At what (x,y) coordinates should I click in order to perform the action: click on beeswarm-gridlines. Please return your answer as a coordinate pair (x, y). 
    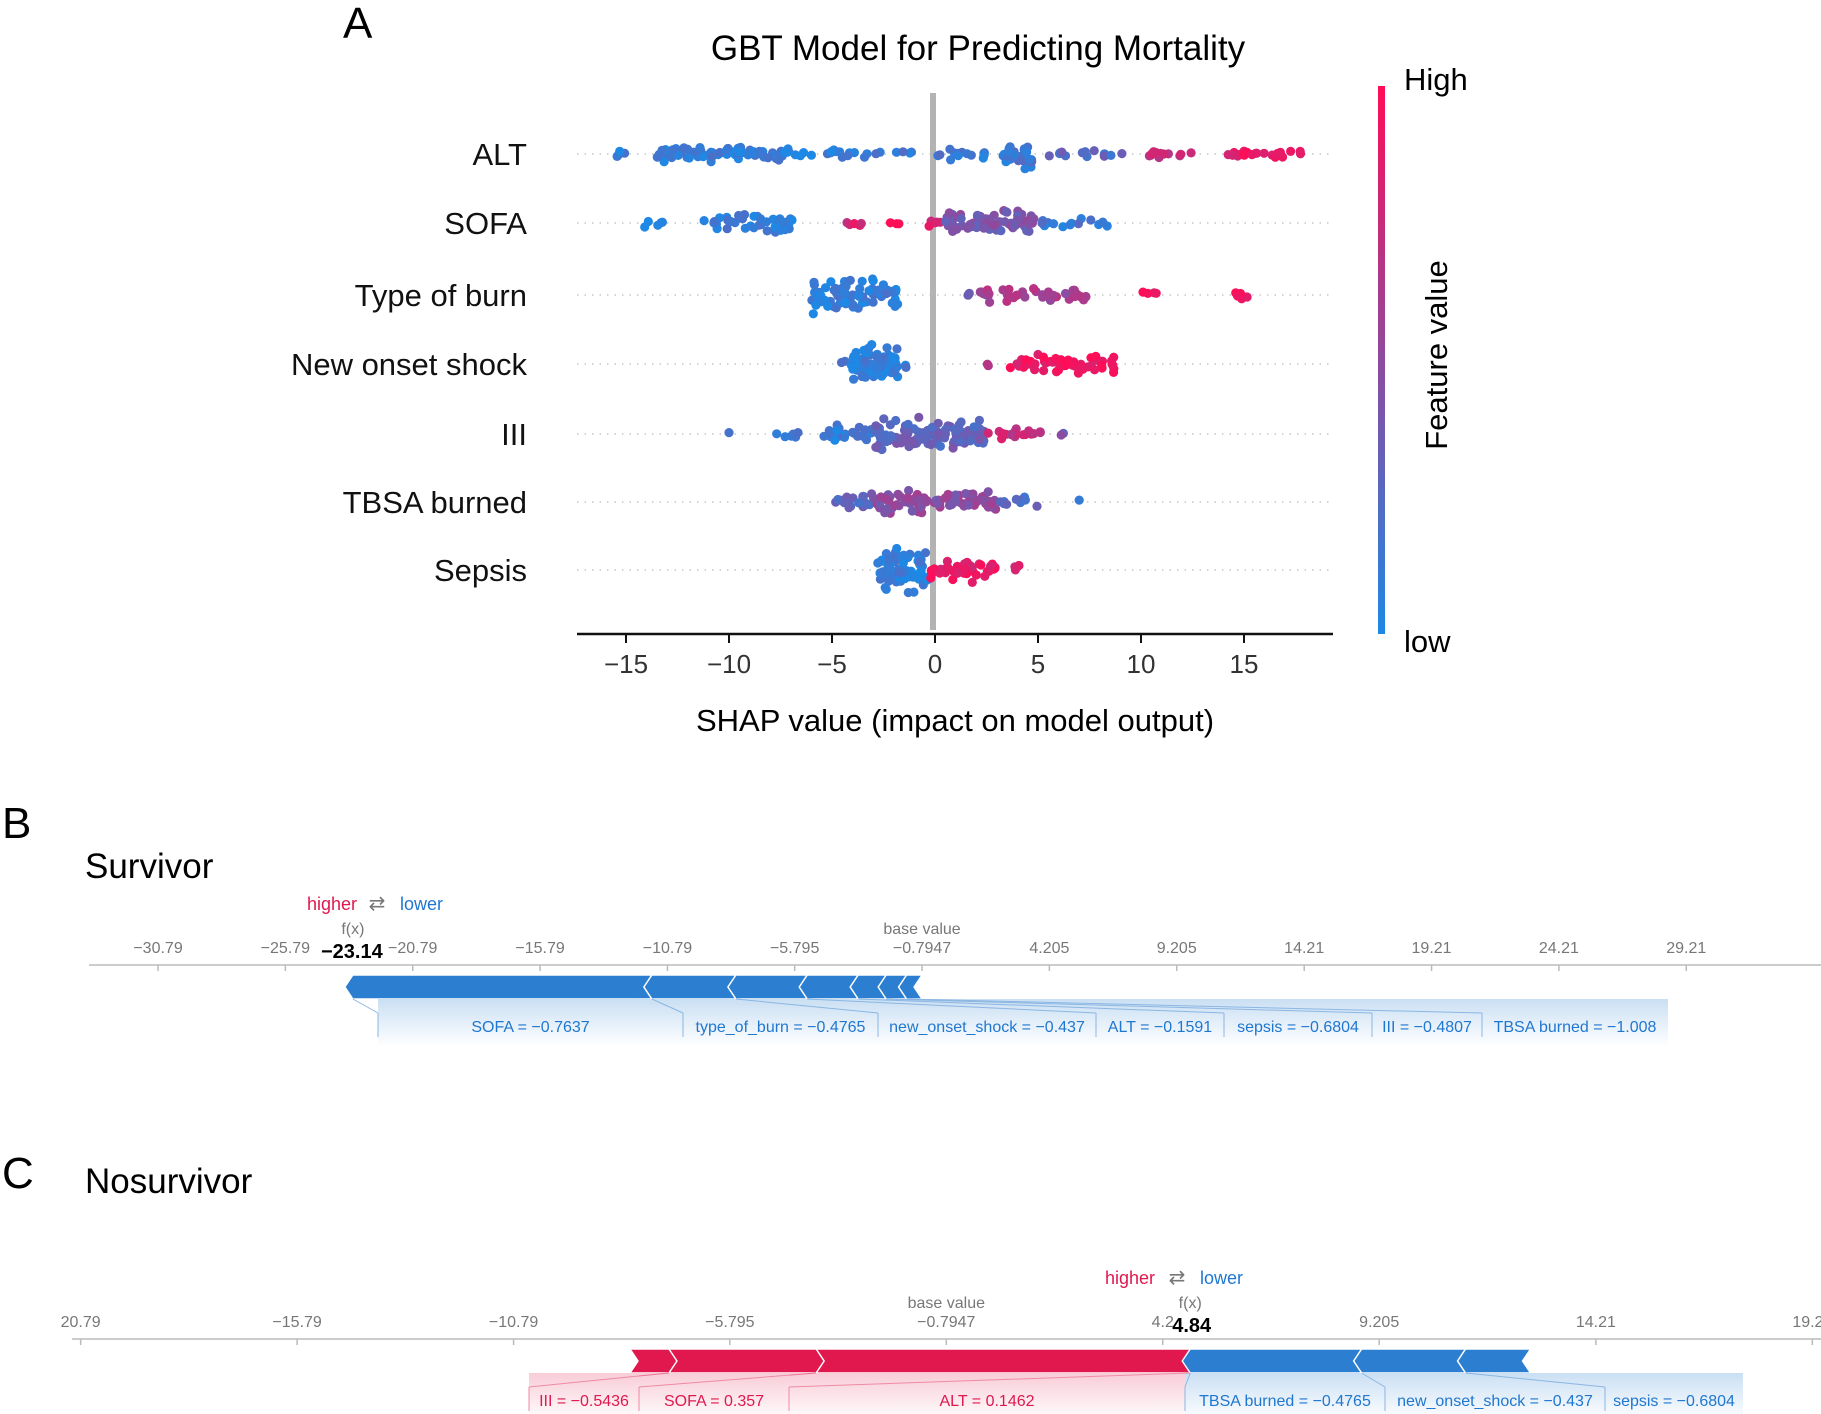
    Looking at the image, I should click on (955, 362).